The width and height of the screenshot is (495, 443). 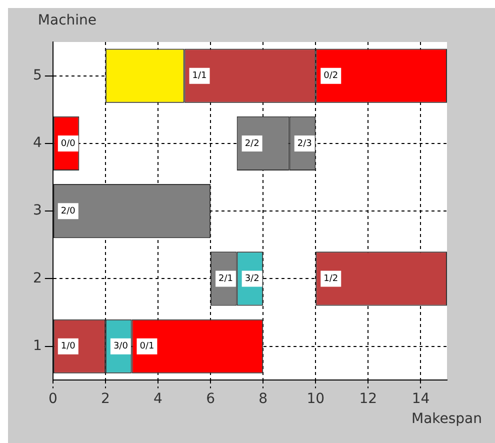 I want to click on x-tick-label: 10, so click(x=315, y=399).